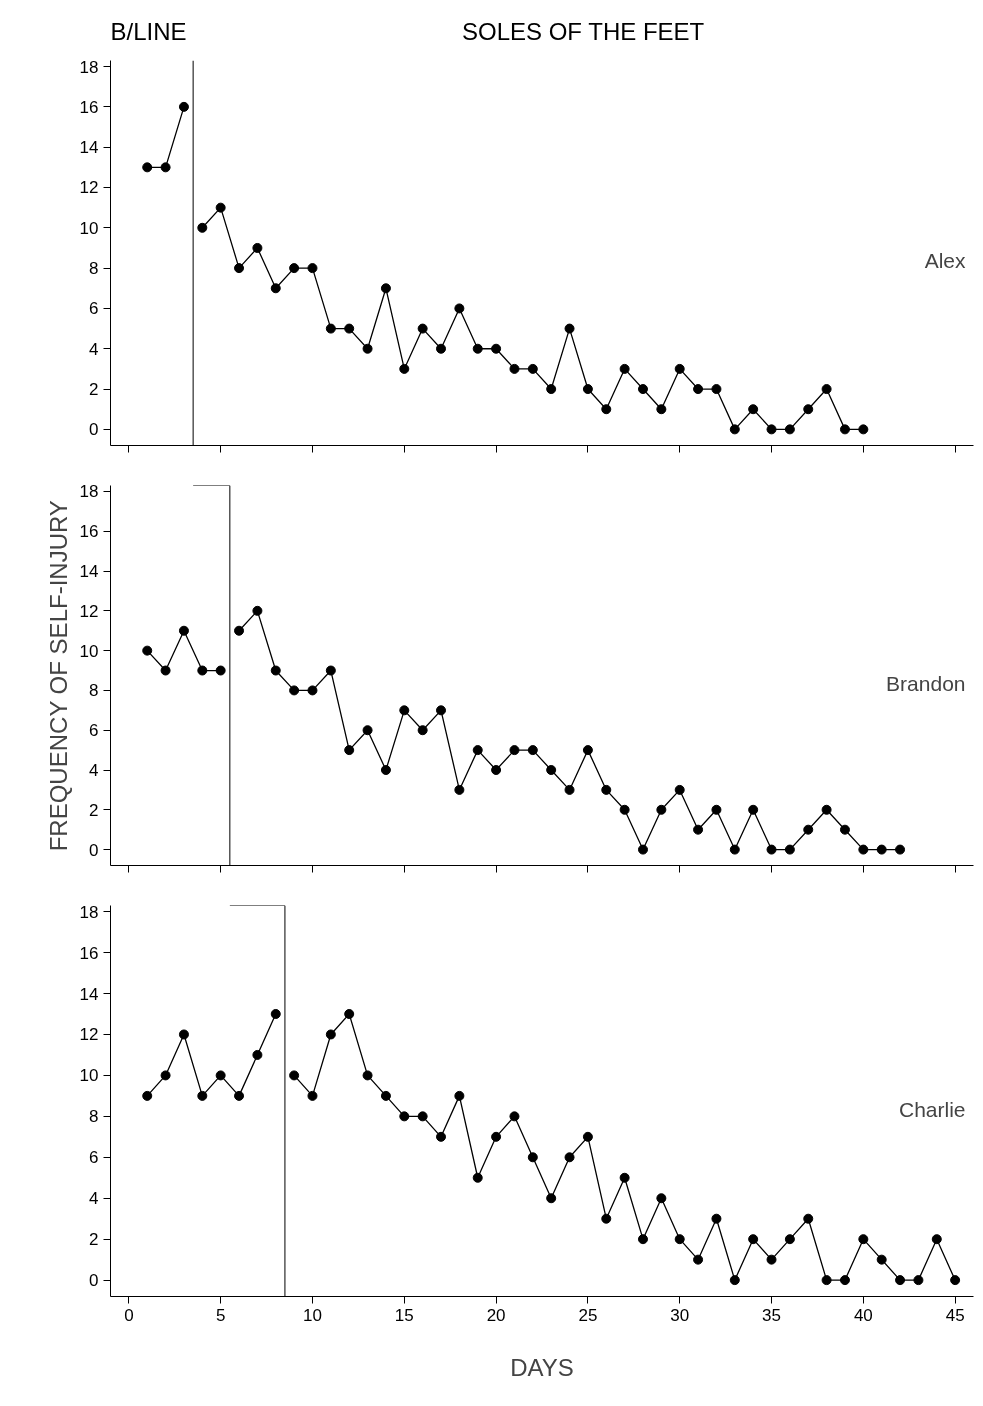 The width and height of the screenshot is (983, 1406). What do you see at coordinates (583, 31) in the screenshot?
I see `text: SOLES OF THE FEET` at bounding box center [583, 31].